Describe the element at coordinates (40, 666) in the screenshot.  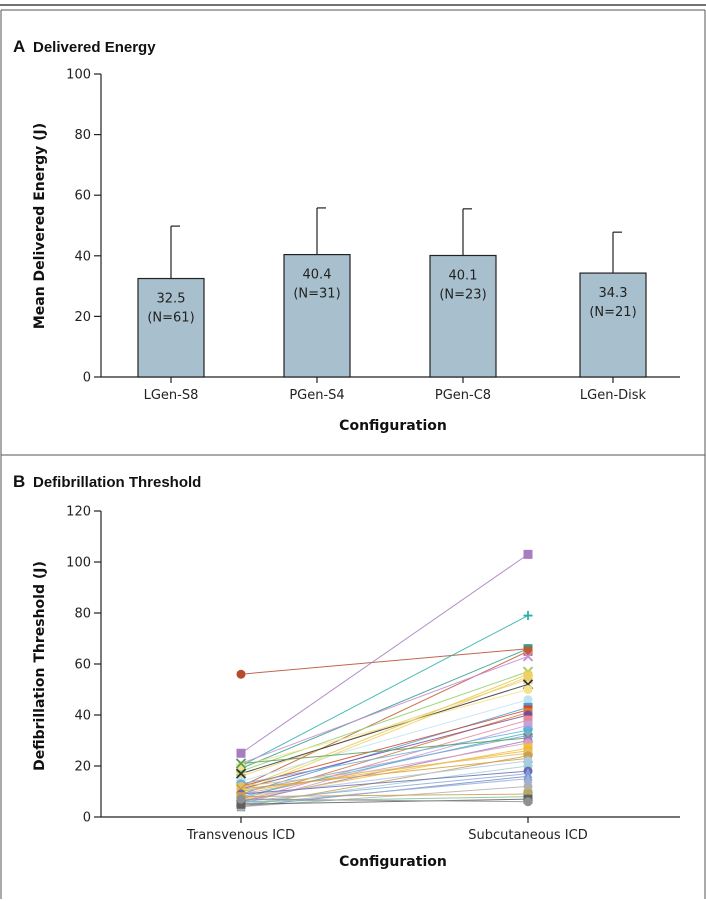
I see `panel-b-y-axis-title: Defibrillation Threshold (J)` at that location.